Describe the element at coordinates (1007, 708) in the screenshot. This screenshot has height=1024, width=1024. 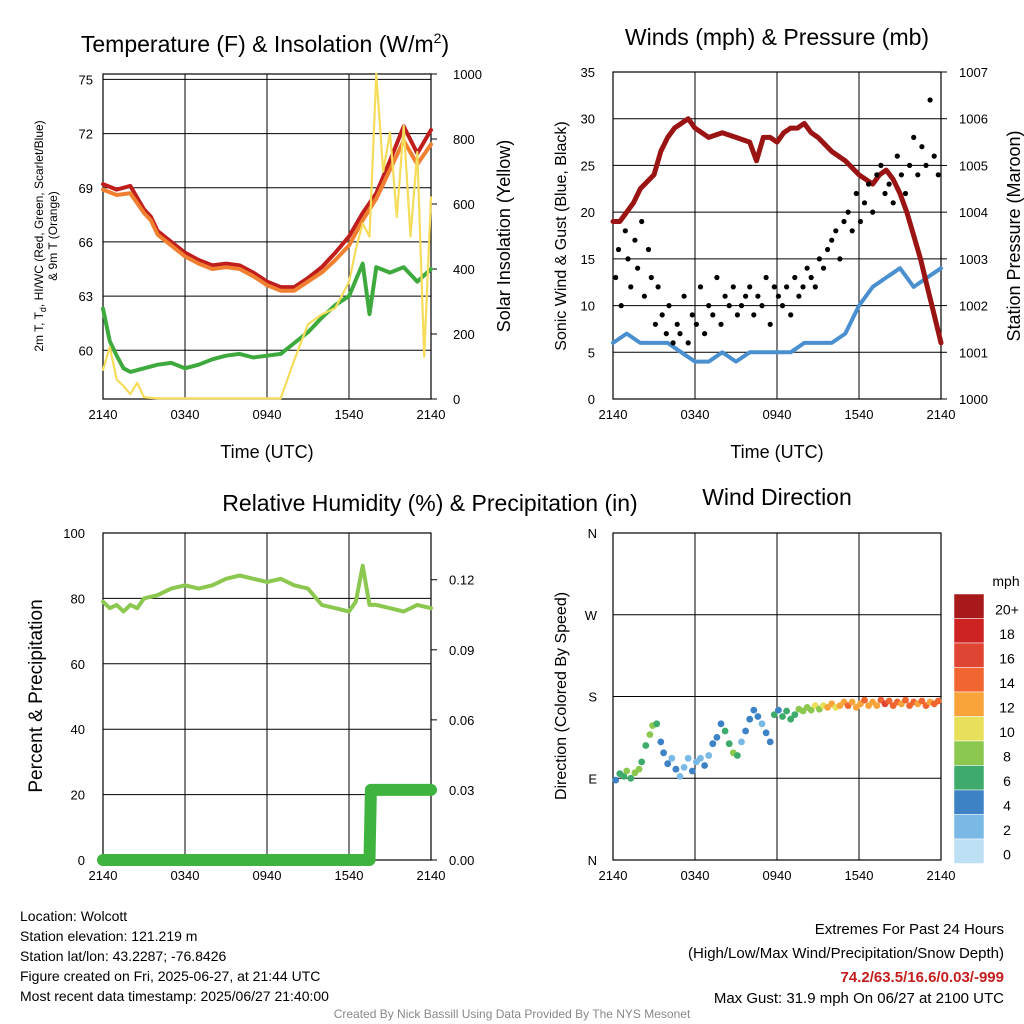
I see `legend-label: 12` at that location.